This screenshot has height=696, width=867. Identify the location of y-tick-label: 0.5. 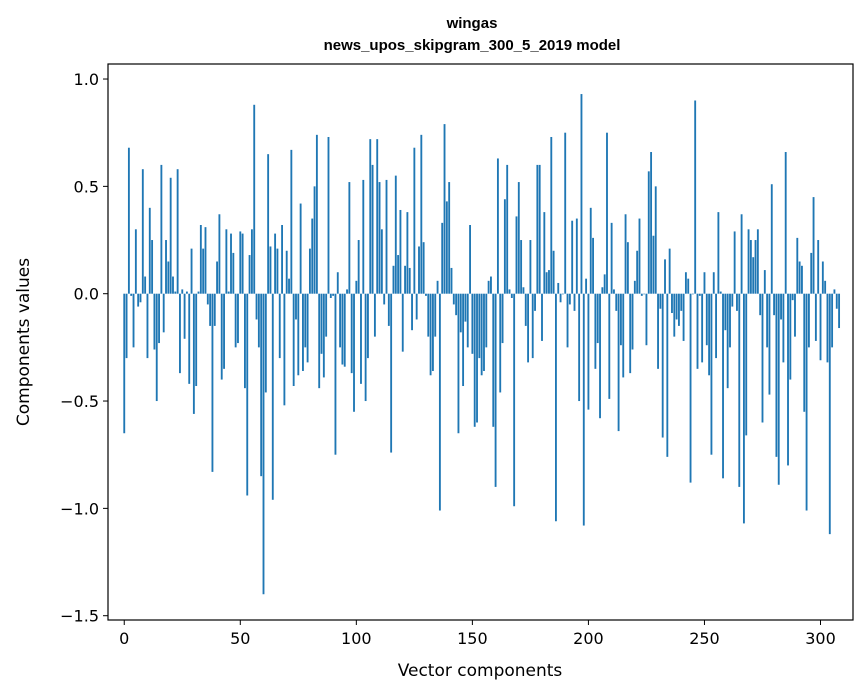
(86, 186).